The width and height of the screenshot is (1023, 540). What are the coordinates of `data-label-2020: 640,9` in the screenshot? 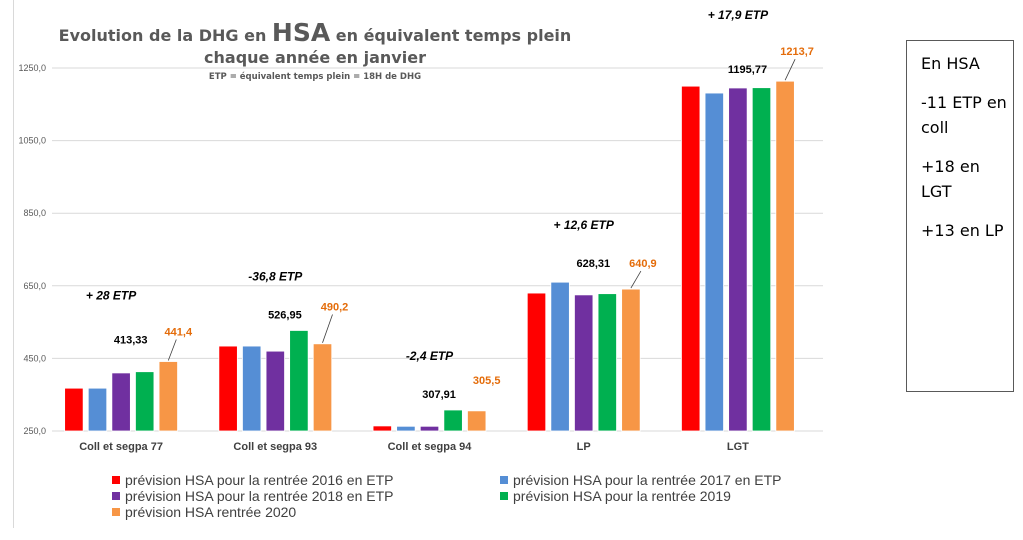 It's located at (643, 264).